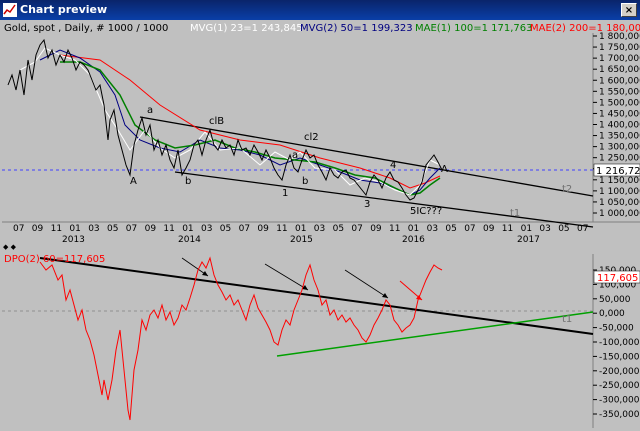 The height and width of the screenshot is (431, 640). What do you see at coordinates (426, 211) in the screenshot?
I see `wave-label-5ic: 5IC???` at bounding box center [426, 211].